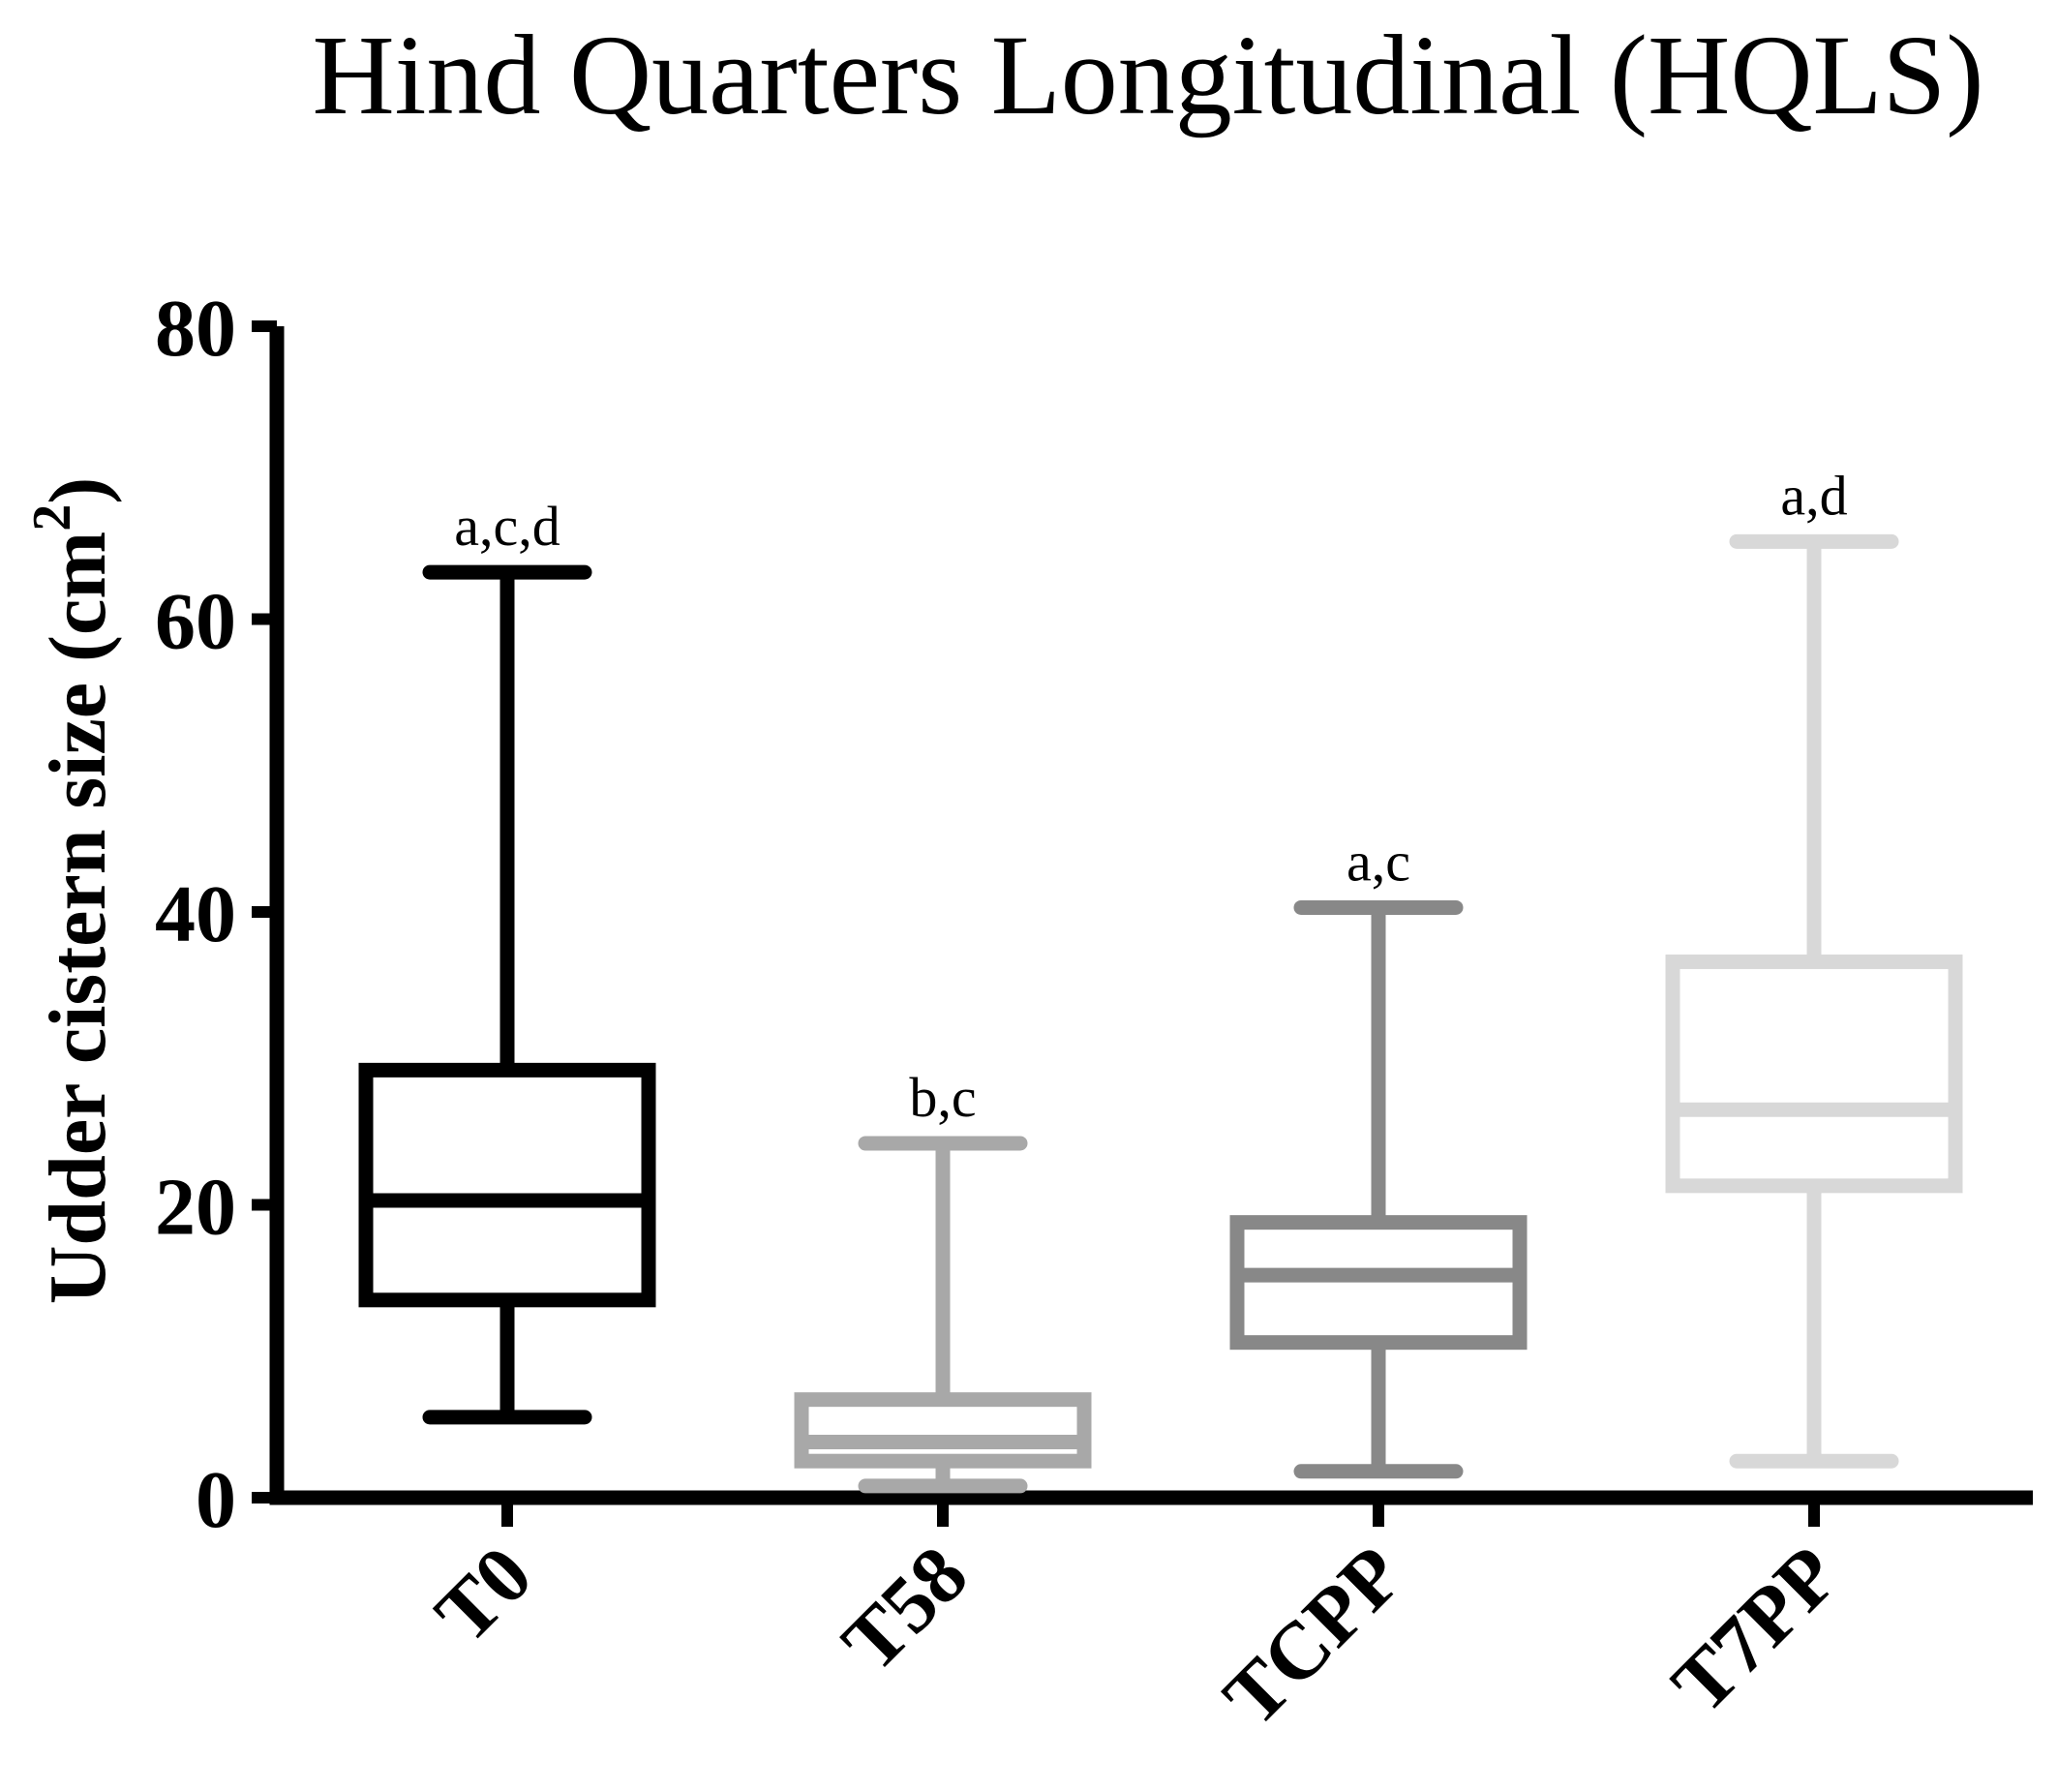 The height and width of the screenshot is (1792, 2058). I want to click on iqr-box-T58, so click(943, 1431).